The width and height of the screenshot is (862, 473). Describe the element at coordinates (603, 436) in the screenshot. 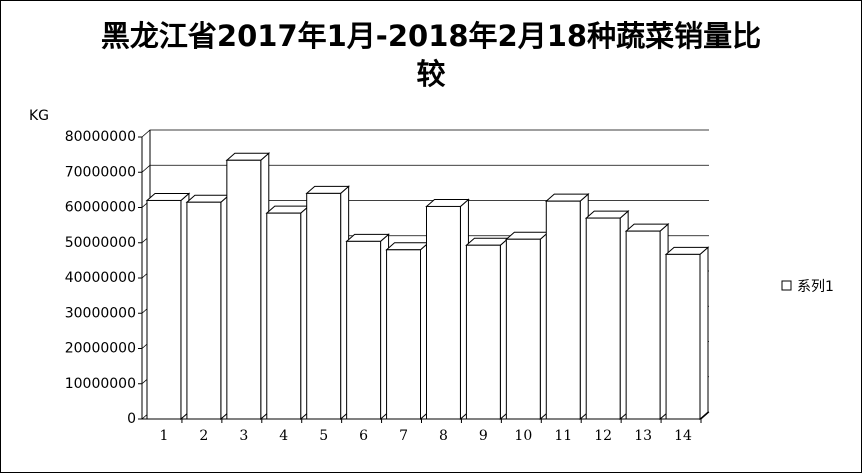

I see `x-tick-label: 12` at that location.